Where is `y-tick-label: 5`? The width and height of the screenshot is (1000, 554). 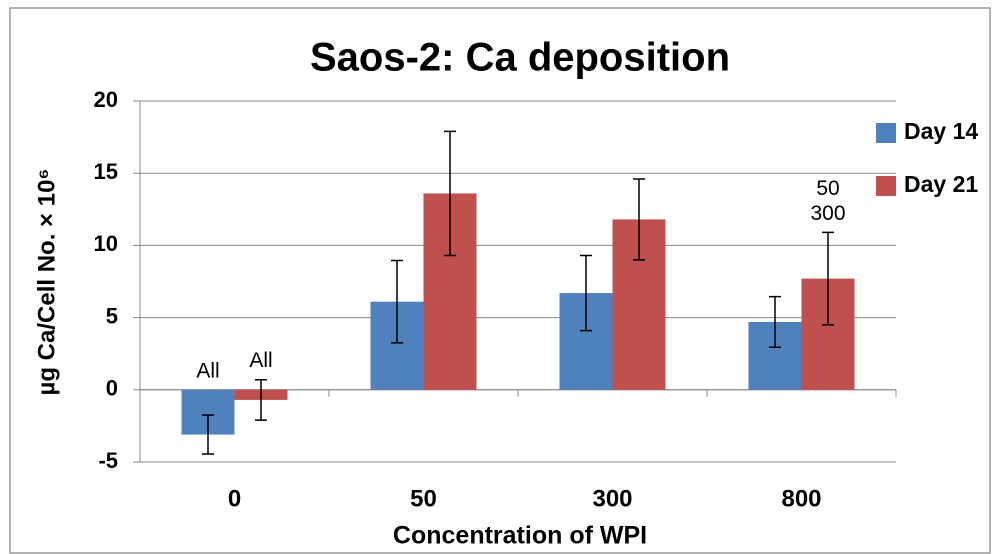
y-tick-label: 5 is located at coordinates (112, 315).